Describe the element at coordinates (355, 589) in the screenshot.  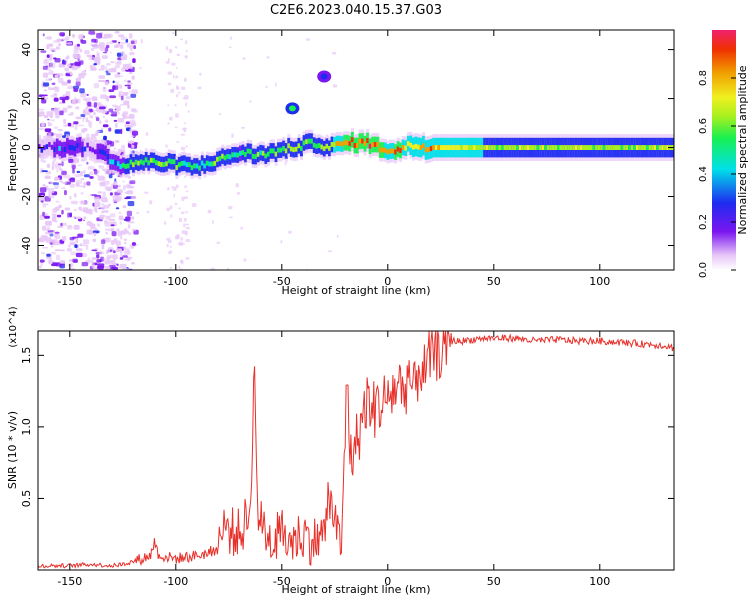
I see `snr-x-axis-label: Height of straight line (km)` at that location.